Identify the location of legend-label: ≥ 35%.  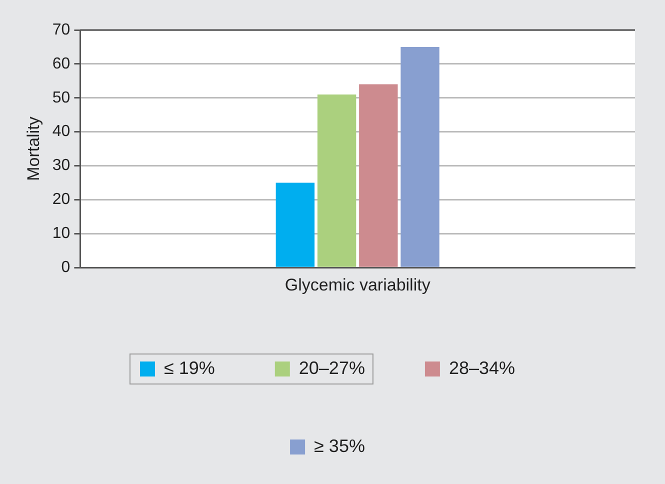
(339, 446).